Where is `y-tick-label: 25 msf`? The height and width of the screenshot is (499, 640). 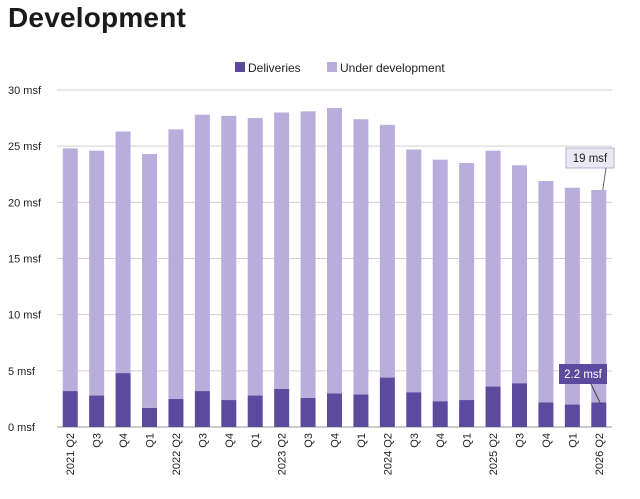 y-tick-label: 25 msf is located at coordinates (25, 147).